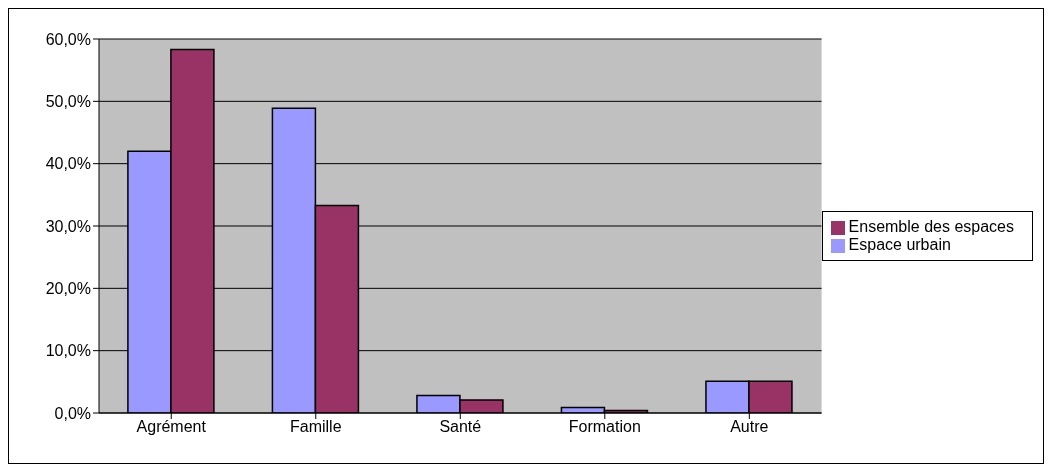 This screenshot has height=472, width=1054. I want to click on x-tick-label: Formation, so click(604, 427).